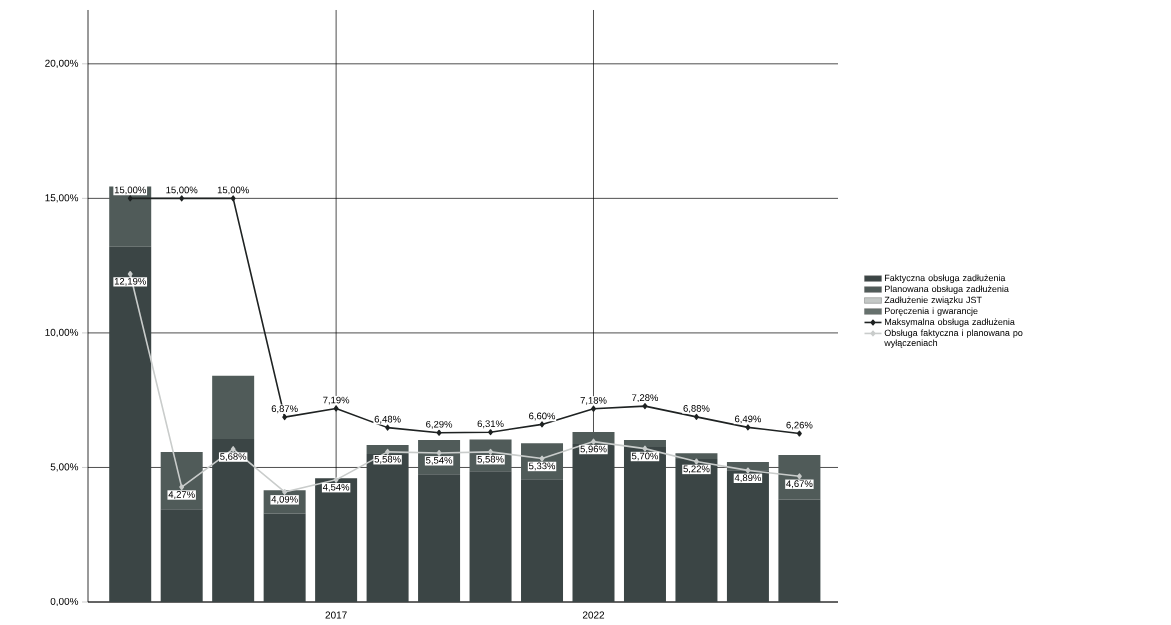  Describe the element at coordinates (931, 311) in the screenshot. I see `legend-label: Poręczenia i gwarancje` at that location.